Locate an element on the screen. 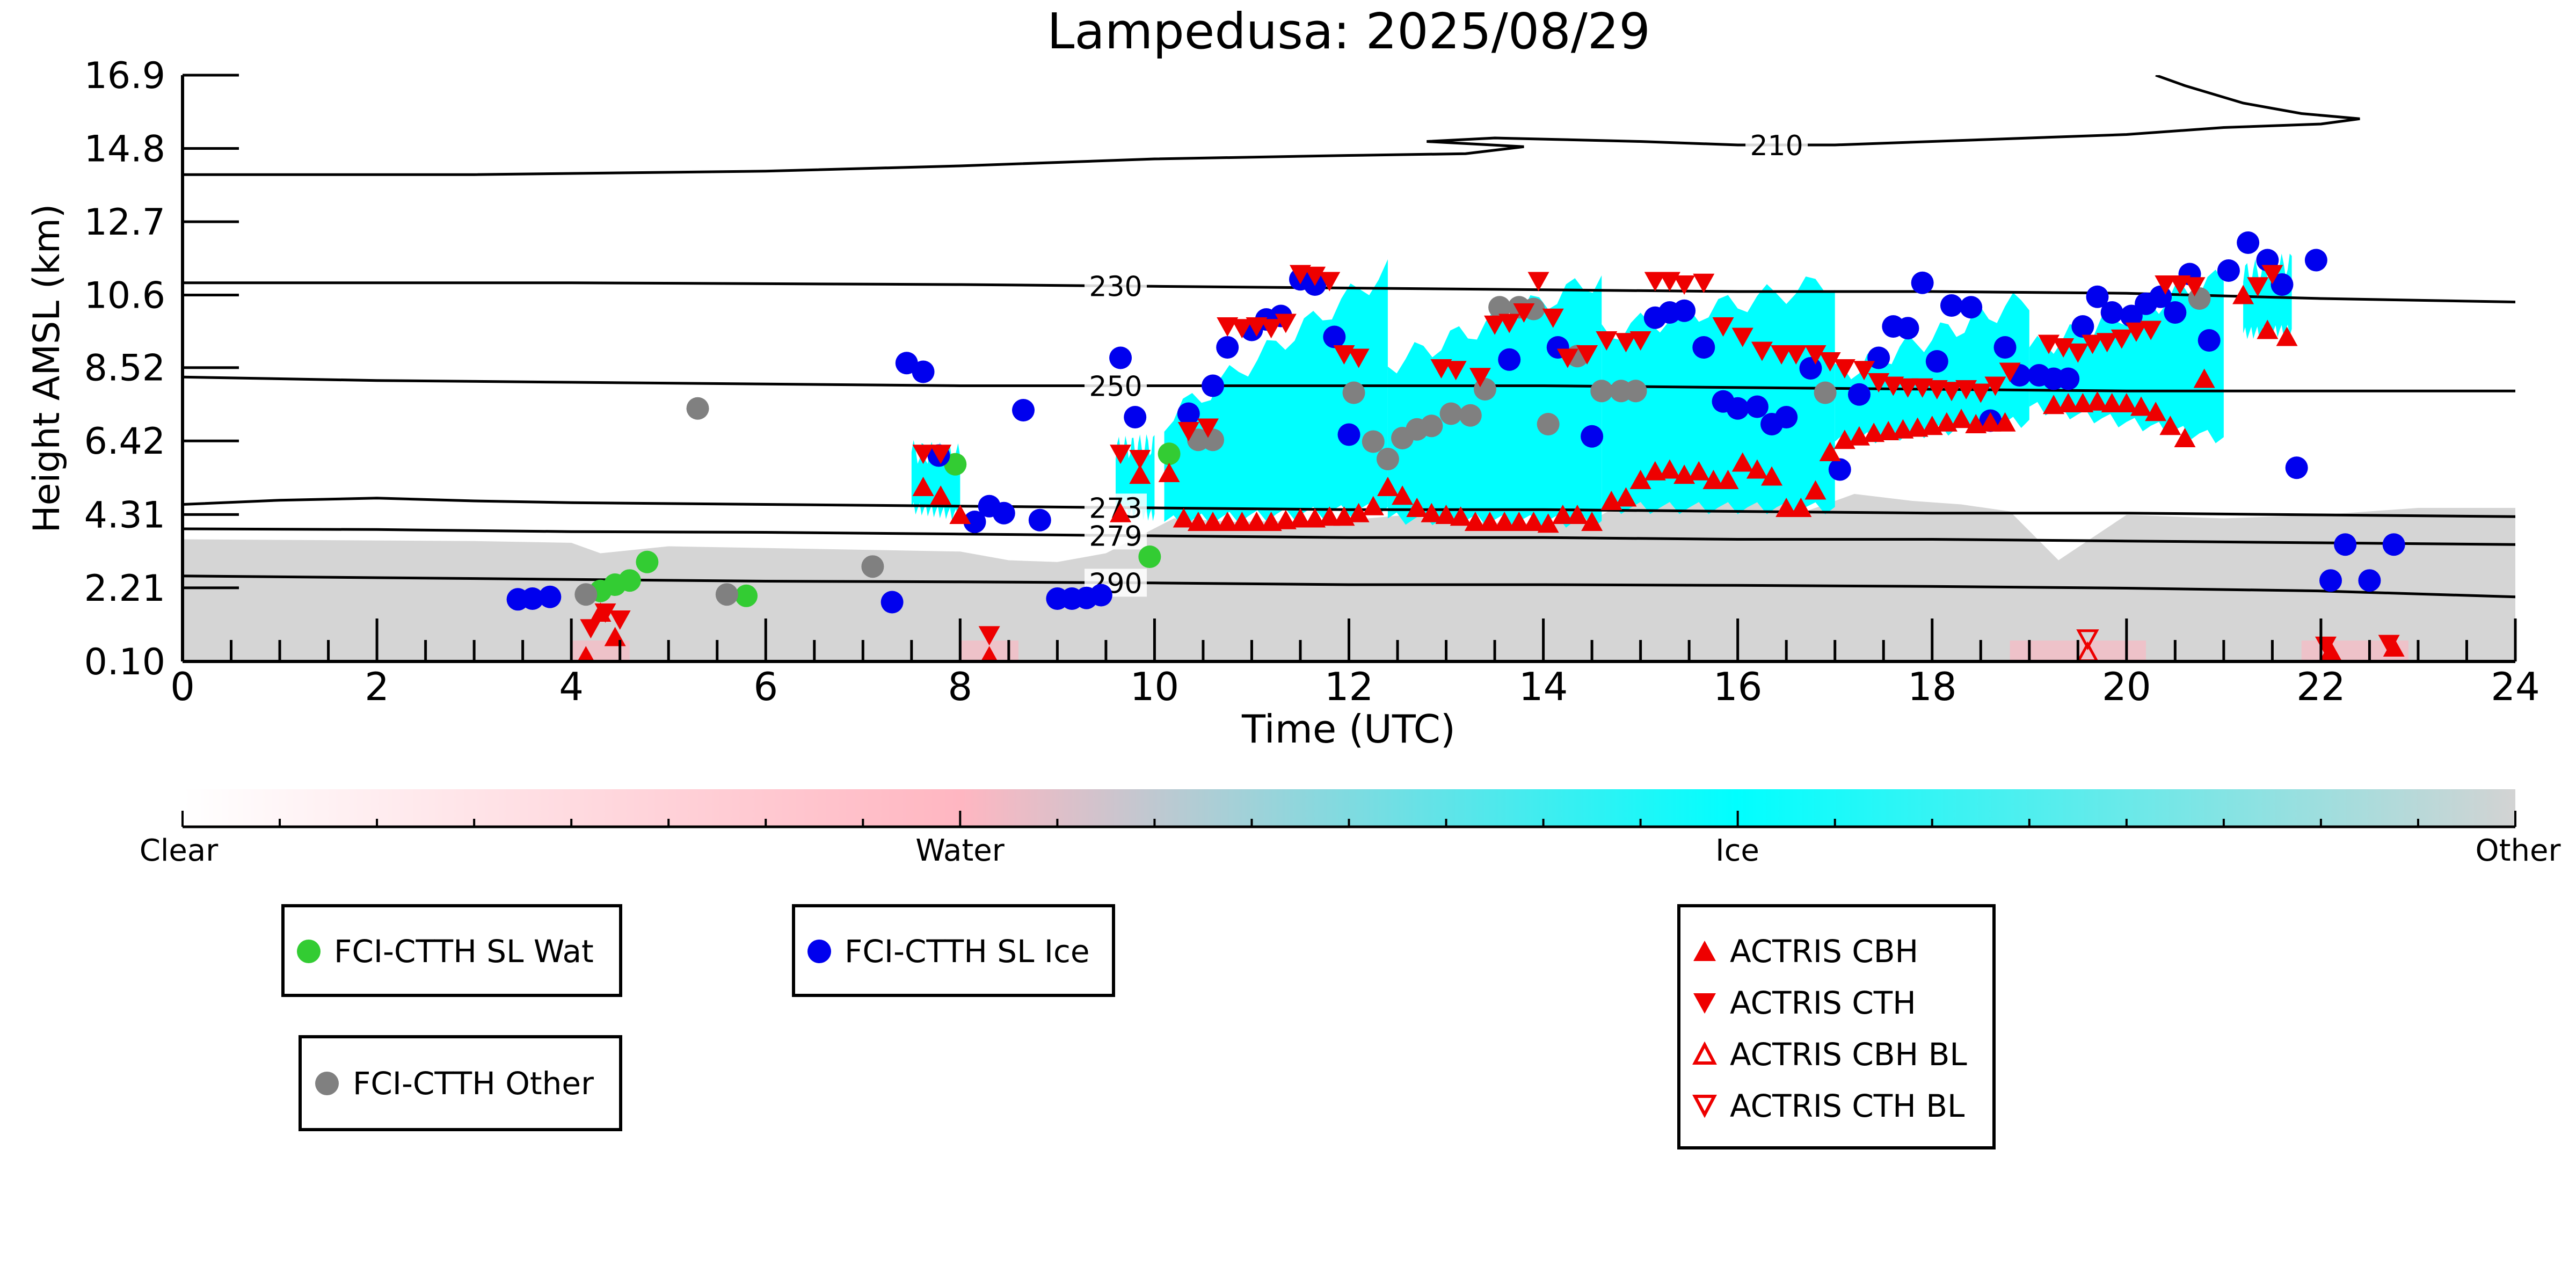 Image resolution: width=2576 pixels, height=1288 pixels. colorbar-ticks is located at coordinates (1348, 819).